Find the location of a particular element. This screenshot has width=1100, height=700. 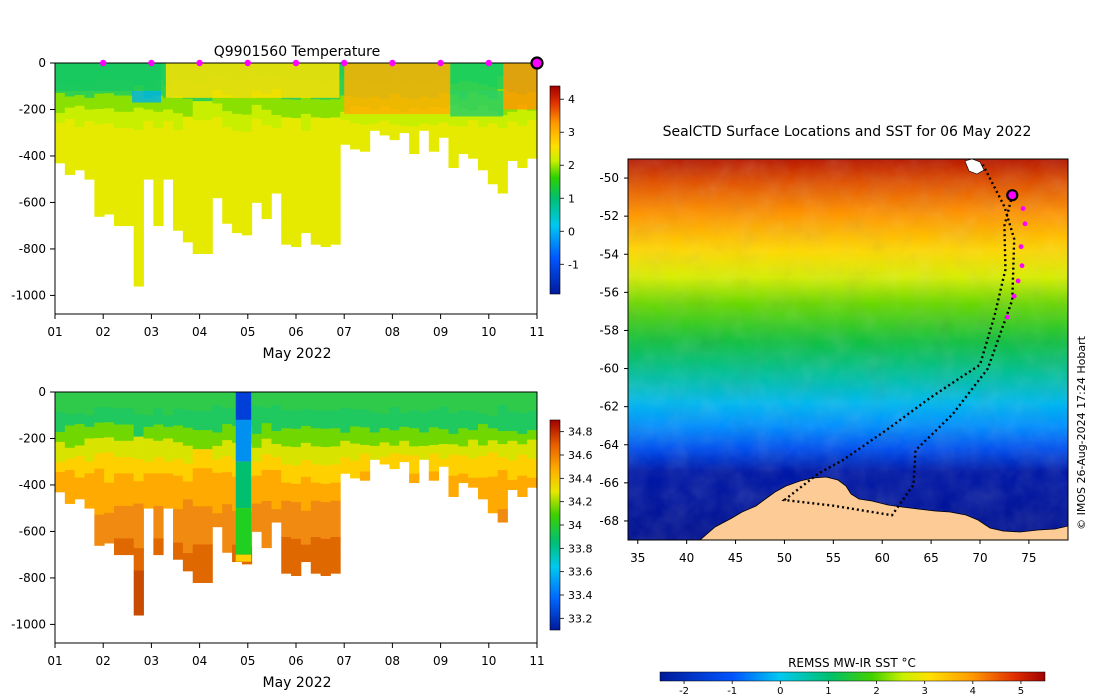

colorbar-tick-label: 33.8 is located at coordinates (580, 548).